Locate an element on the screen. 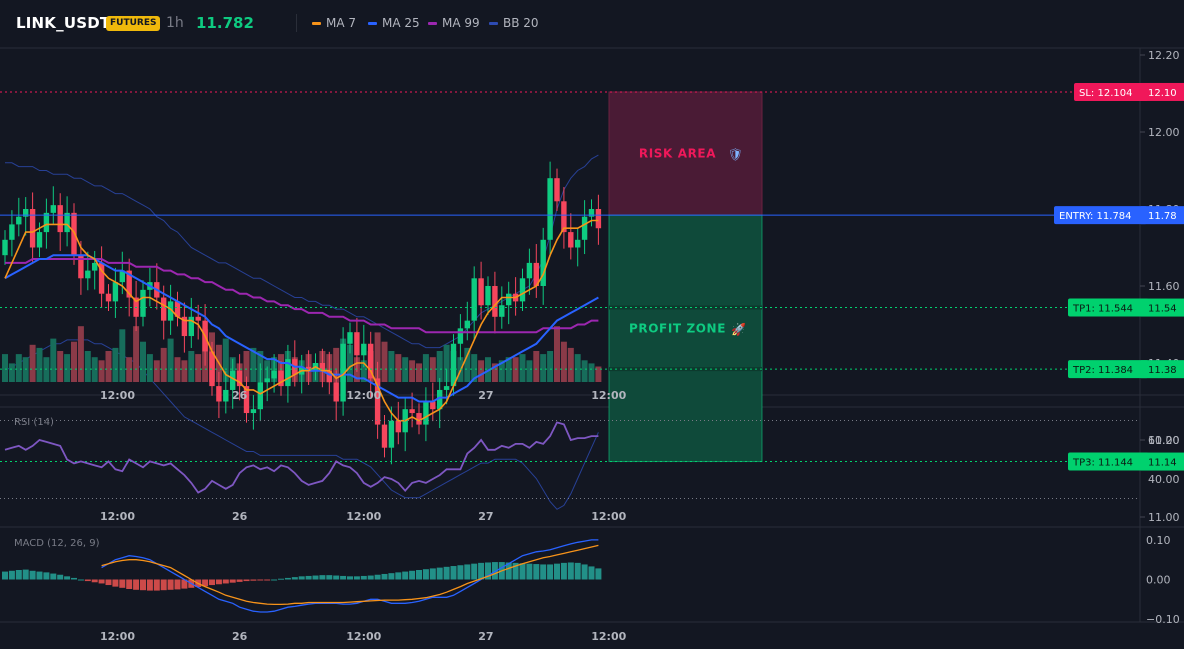 The height and width of the screenshot is (649, 1184). ma7-swatch is located at coordinates (316, 23).